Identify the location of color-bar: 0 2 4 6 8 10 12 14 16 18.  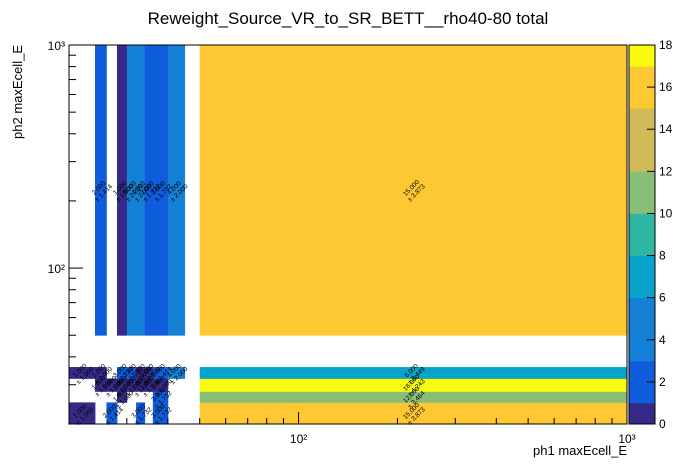
(650, 234).